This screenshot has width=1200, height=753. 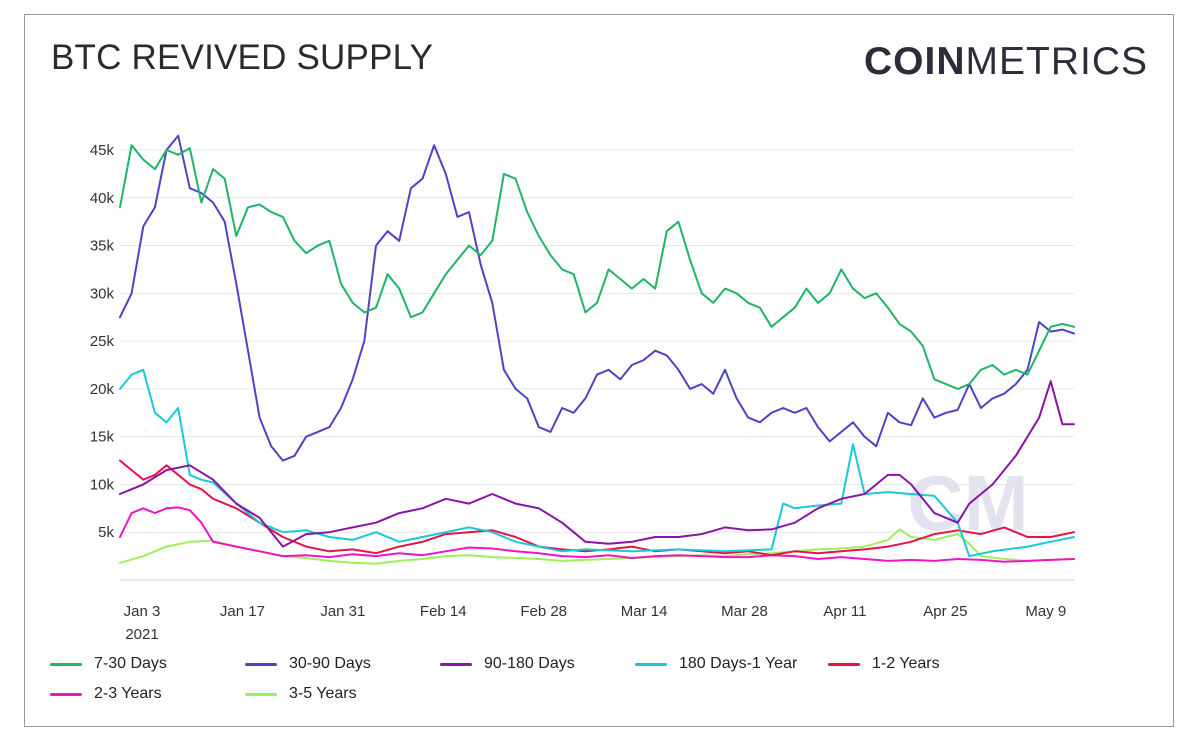 I want to click on brand-logo: COINMETRICS, so click(x=1006, y=62).